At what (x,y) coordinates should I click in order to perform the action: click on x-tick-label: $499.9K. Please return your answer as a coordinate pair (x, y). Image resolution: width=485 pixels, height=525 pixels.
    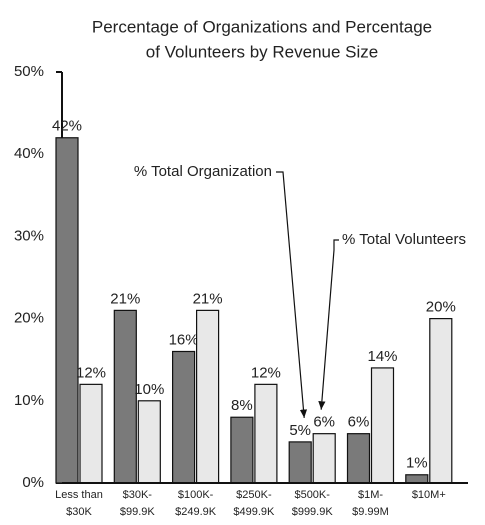
    Looking at the image, I should click on (254, 512).